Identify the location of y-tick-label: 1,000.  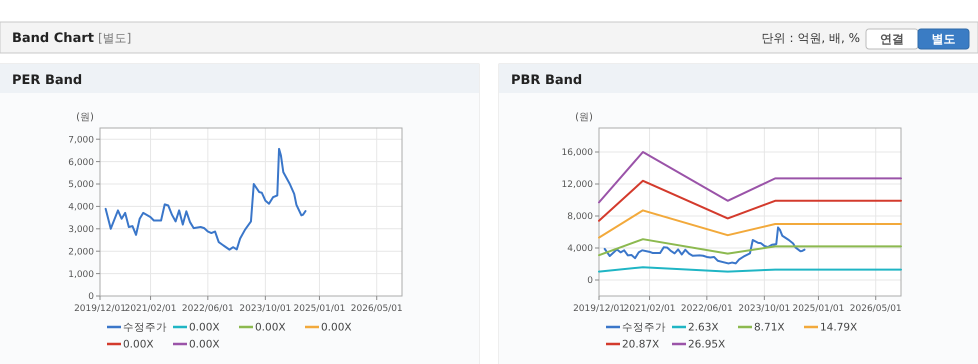
(81, 275).